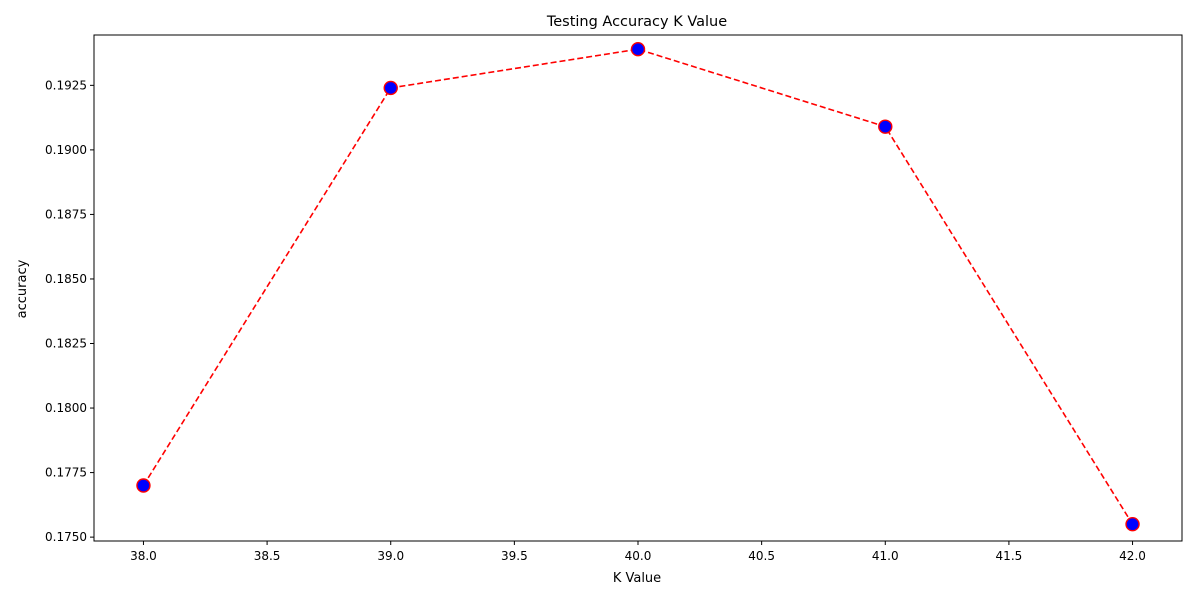  I want to click on y-tick-label: 0.1750, so click(66, 537).